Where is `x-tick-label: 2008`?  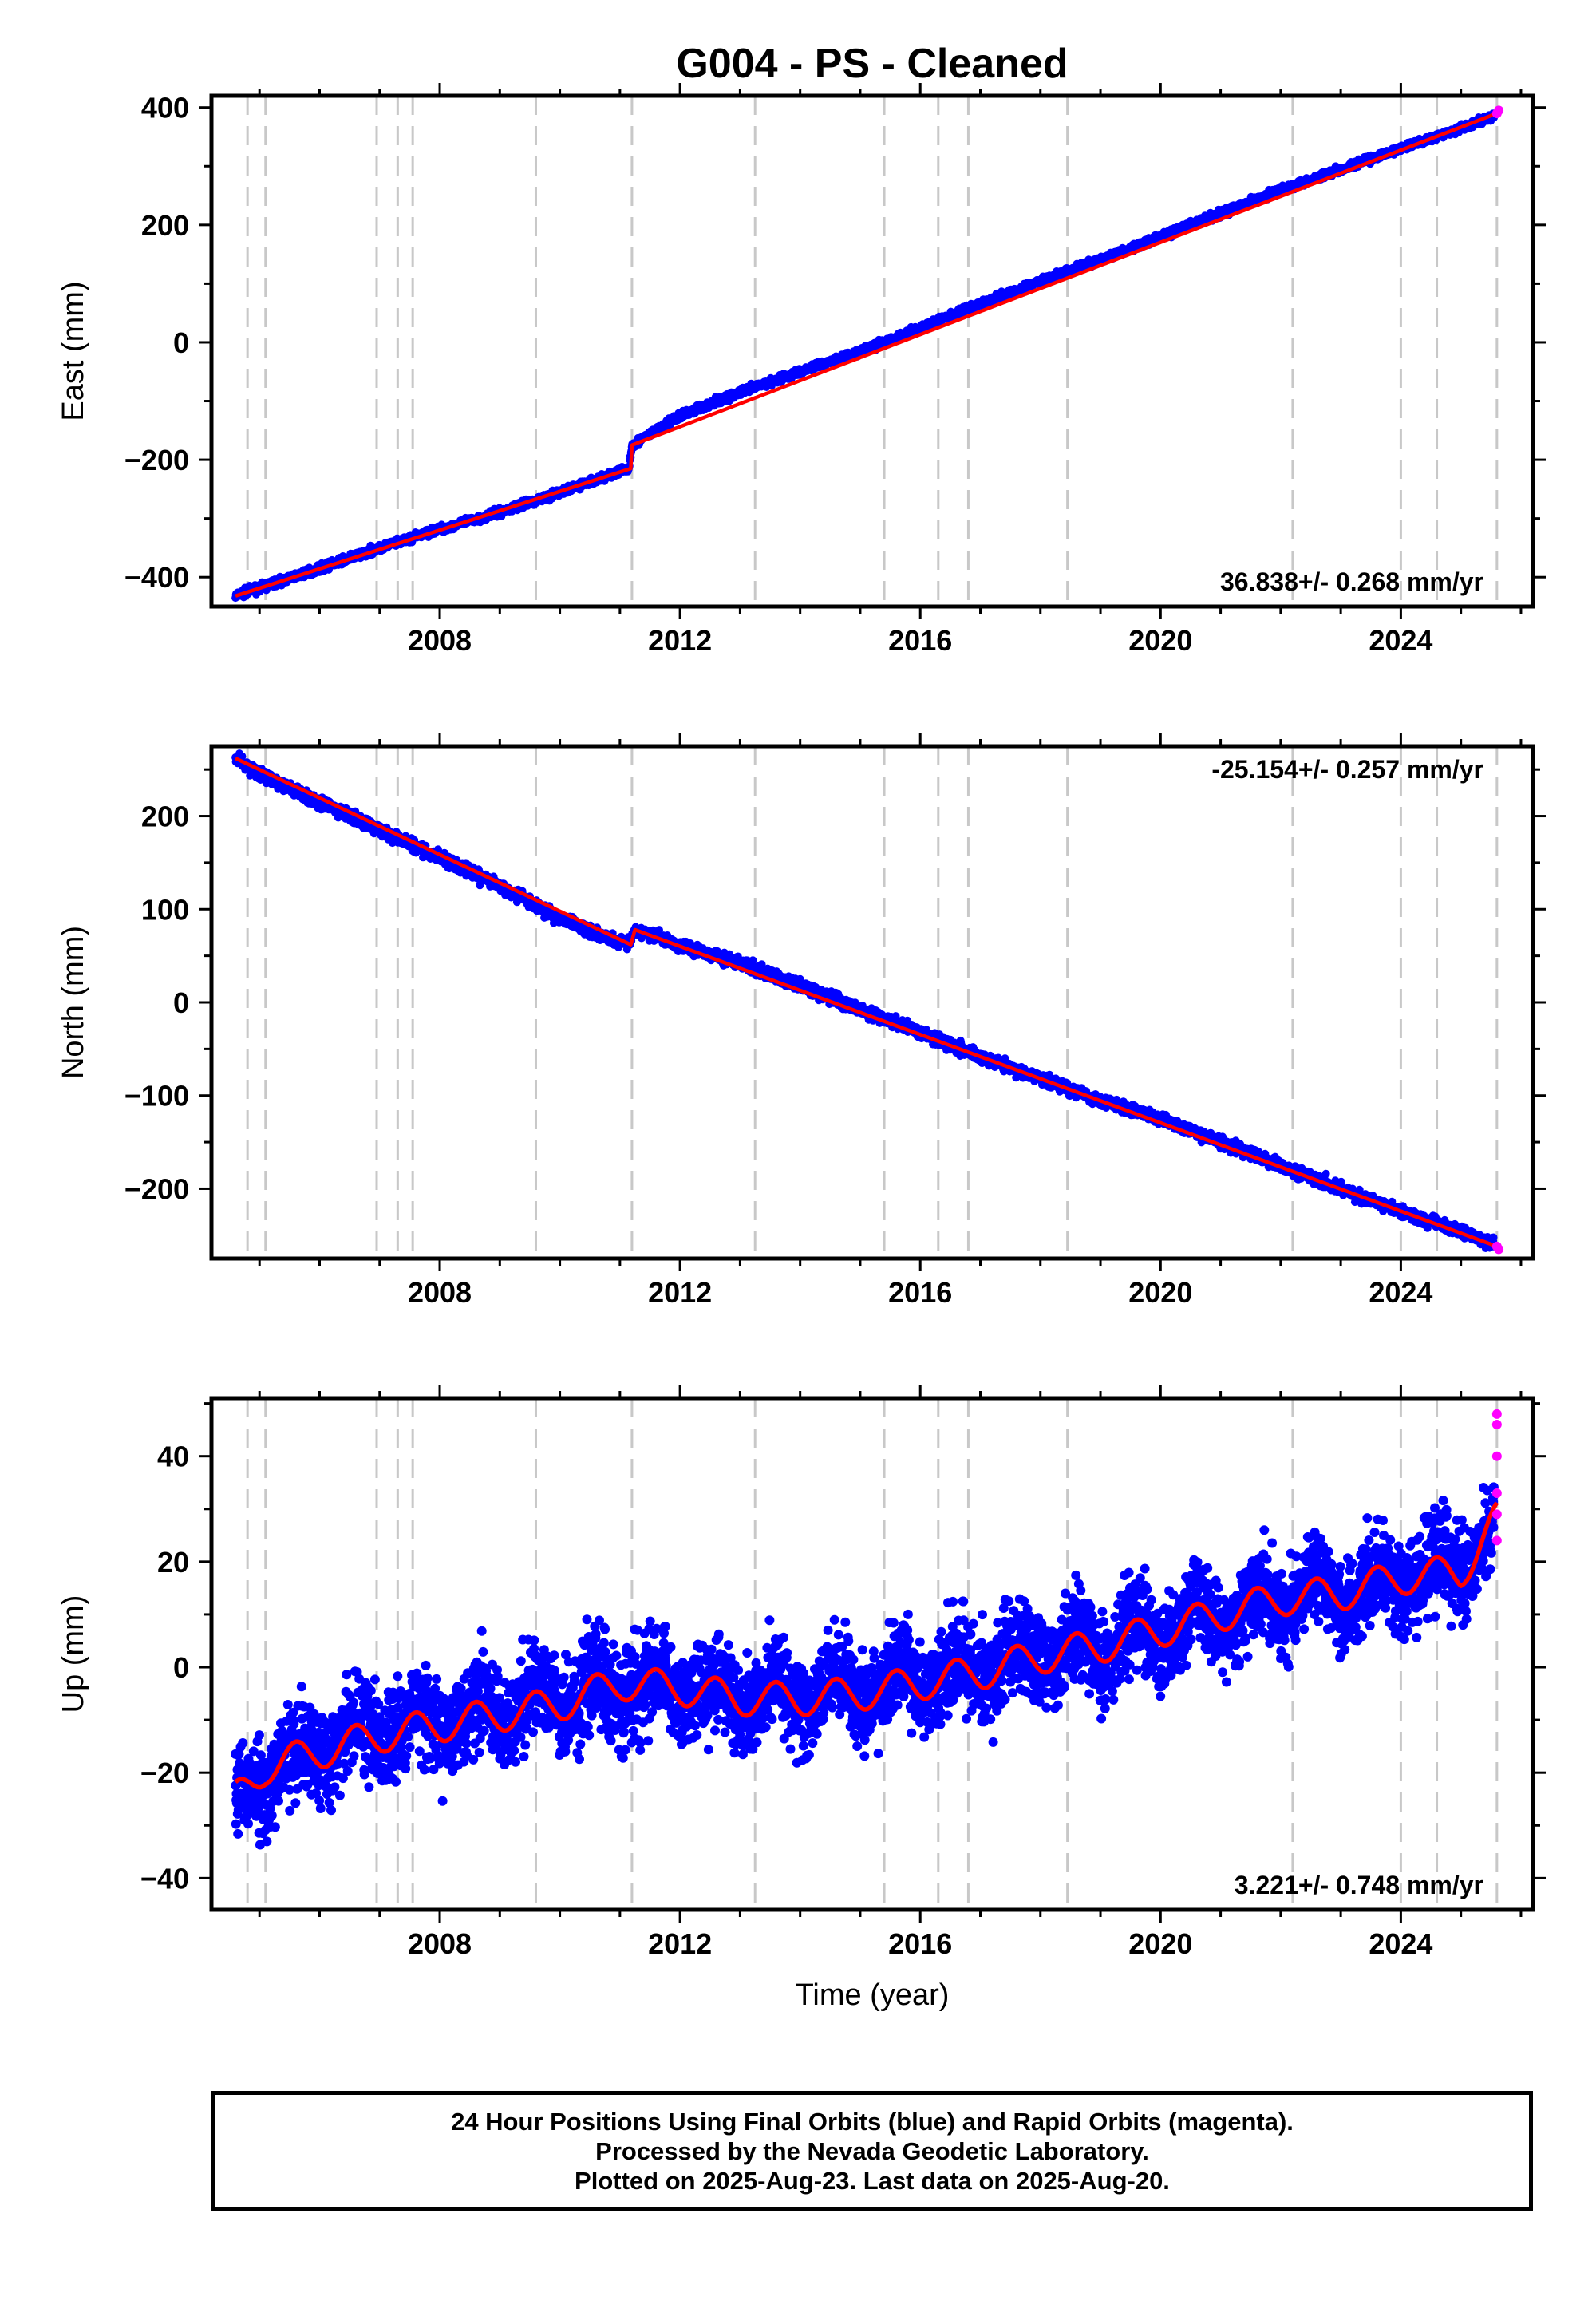 x-tick-label: 2008 is located at coordinates (440, 640).